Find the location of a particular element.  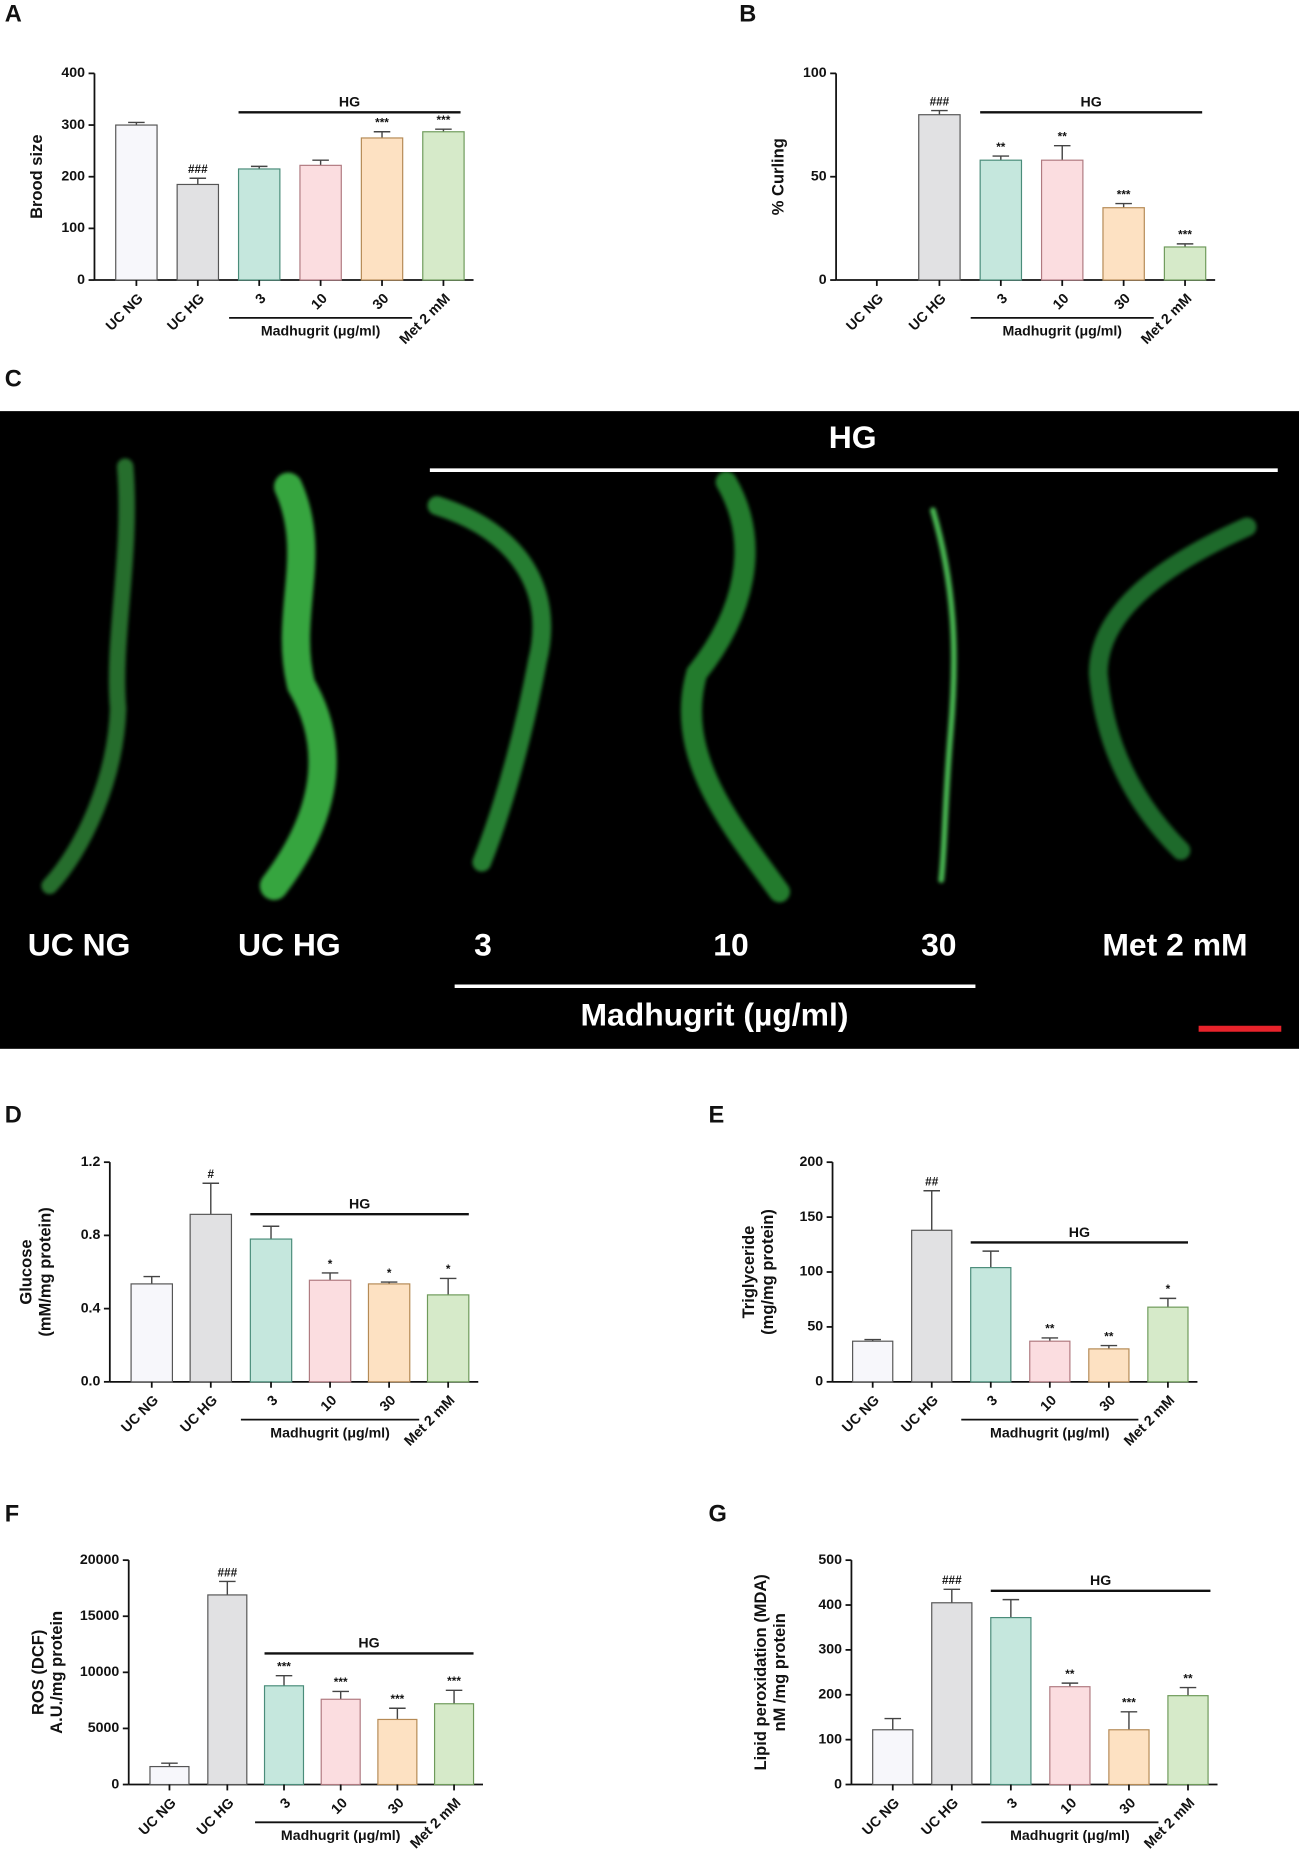

y-tick-label: 150 is located at coordinates (811, 1217).